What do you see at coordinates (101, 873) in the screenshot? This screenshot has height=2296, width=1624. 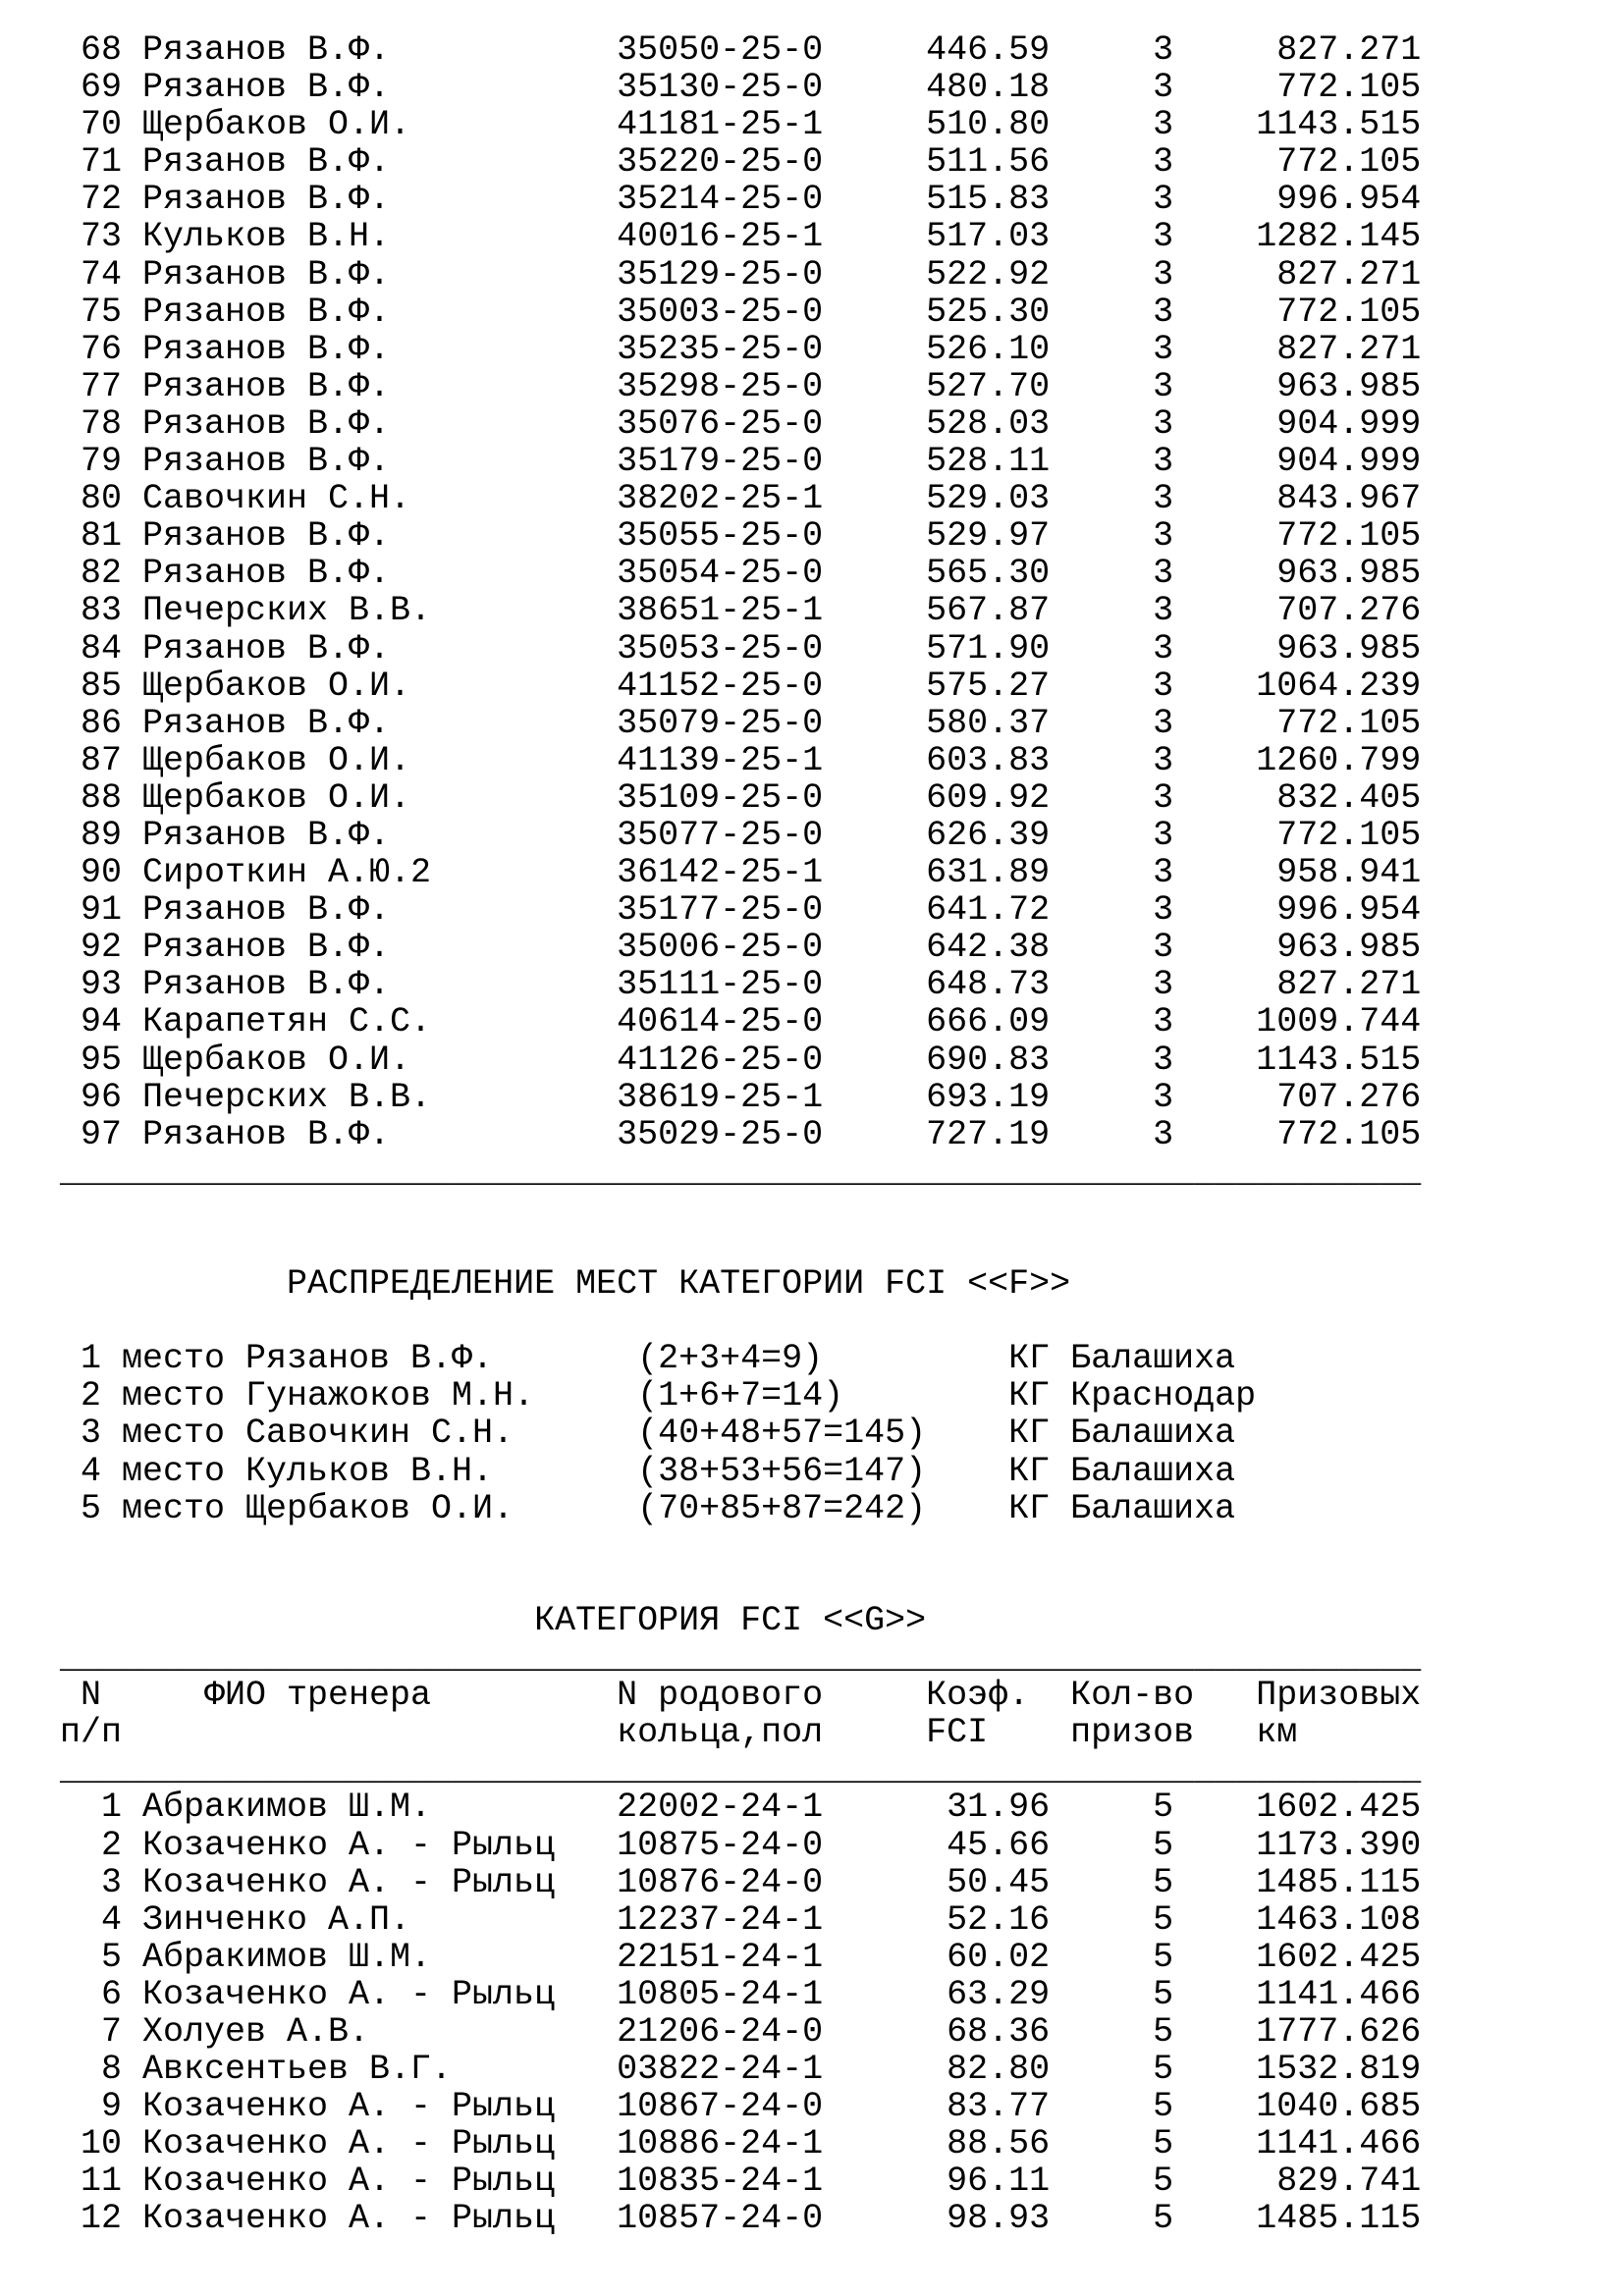 I see `row-number: 90` at bounding box center [101, 873].